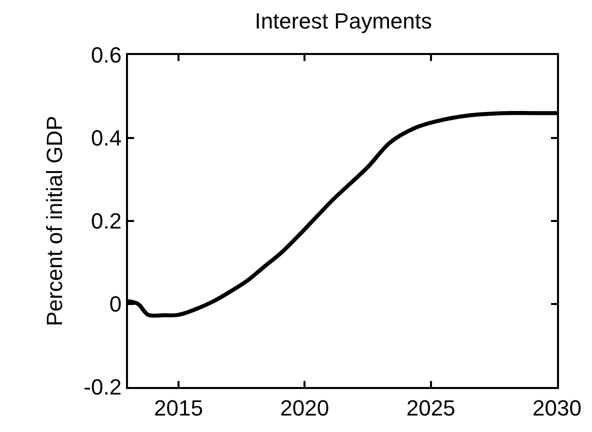 This screenshot has height=432, width=592. I want to click on x-tick-label: 2015, so click(178, 407).